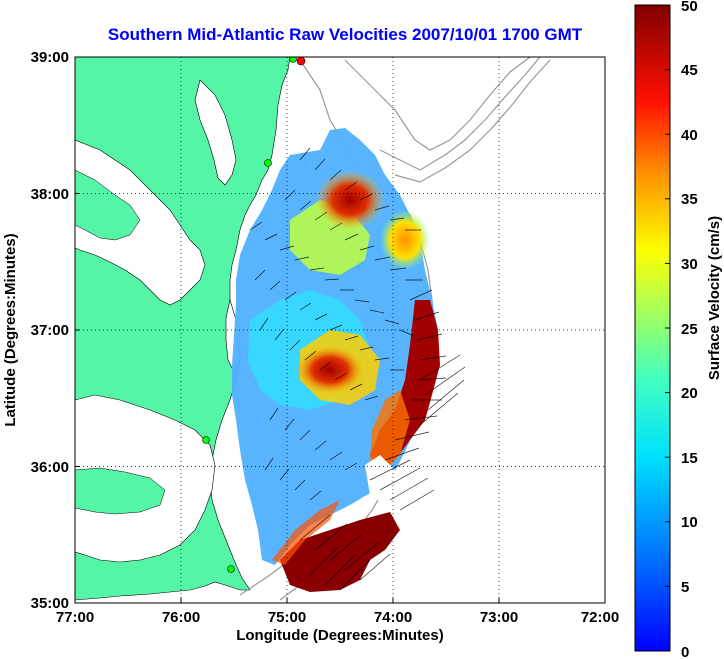 The height and width of the screenshot is (659, 724). Describe the element at coordinates (337, 617) in the screenshot. I see `x-tick-labels: 77:00 76:00 75:00 74:00 73:00 72:00` at that location.